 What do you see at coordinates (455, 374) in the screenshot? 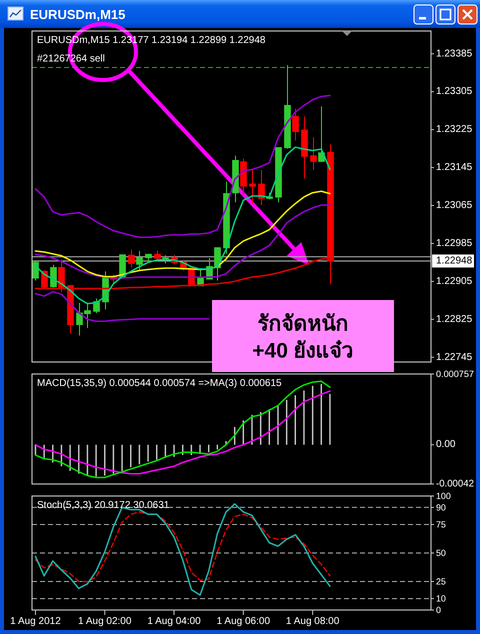
I see `y-tick-label: 0.000757` at bounding box center [455, 374].